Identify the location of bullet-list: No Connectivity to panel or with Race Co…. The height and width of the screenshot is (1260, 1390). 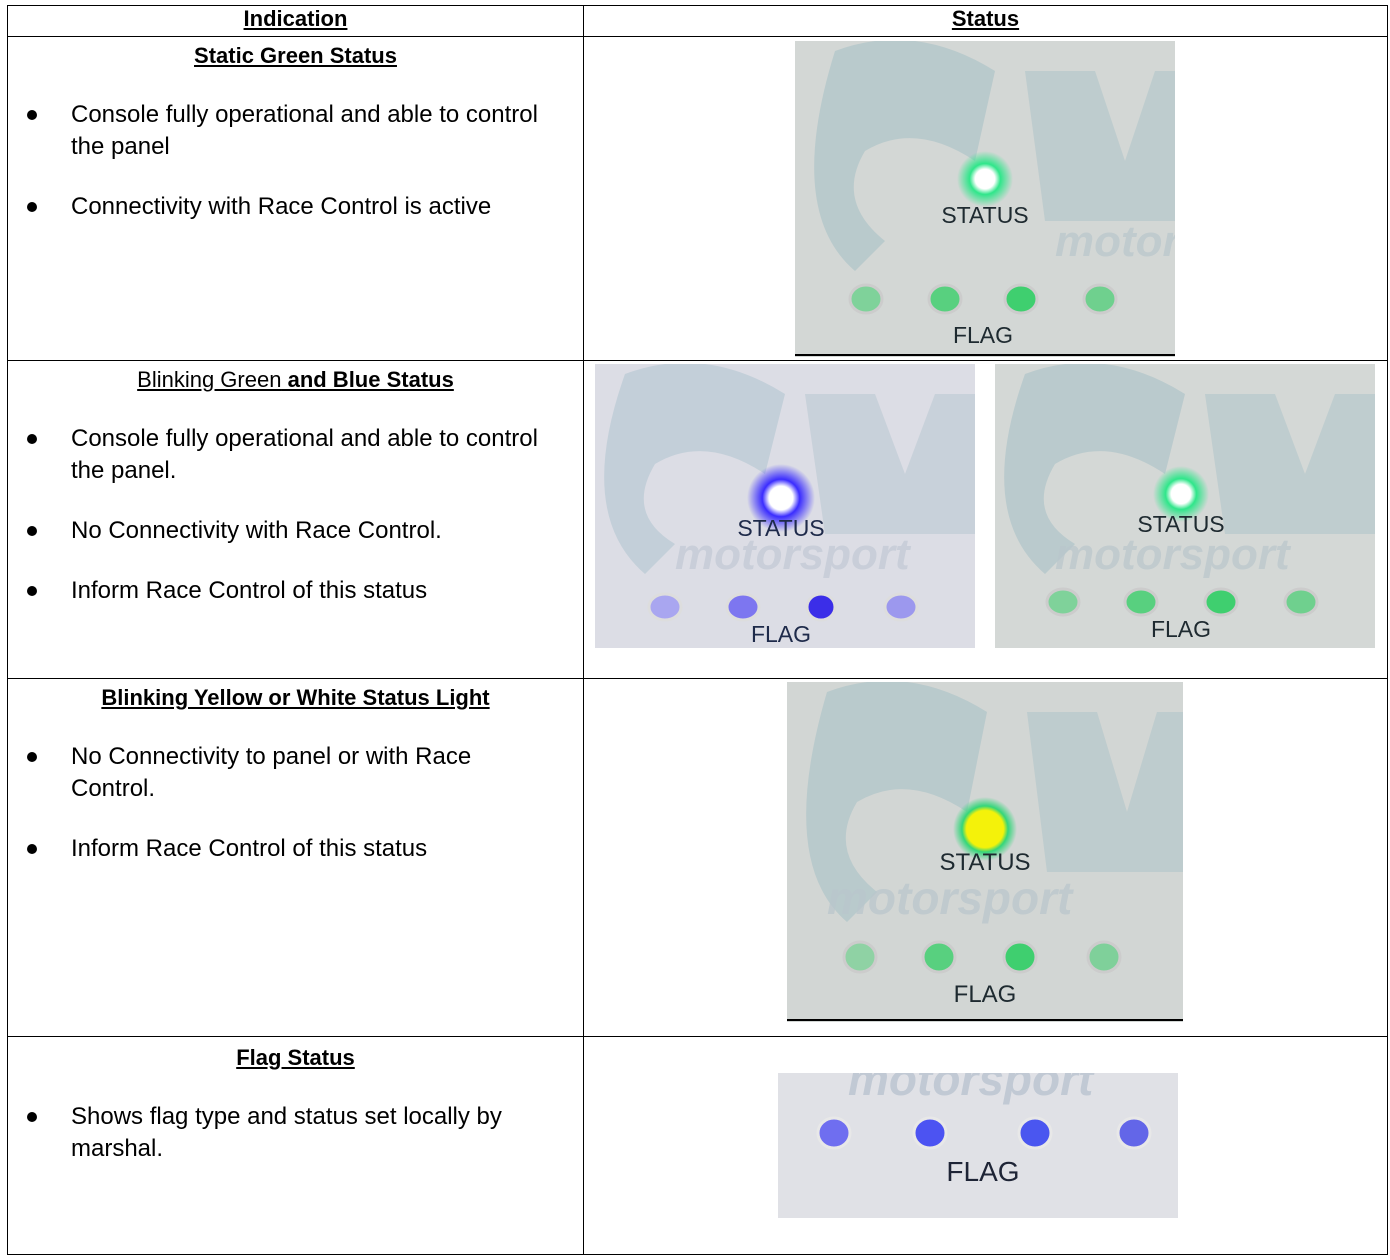
(295, 803).